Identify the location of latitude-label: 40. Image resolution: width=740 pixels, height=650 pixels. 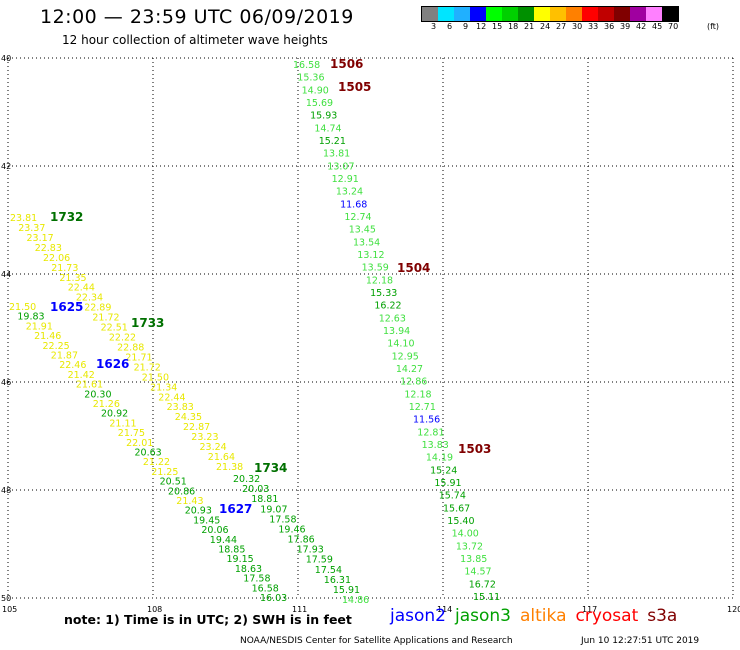
(6, 58).